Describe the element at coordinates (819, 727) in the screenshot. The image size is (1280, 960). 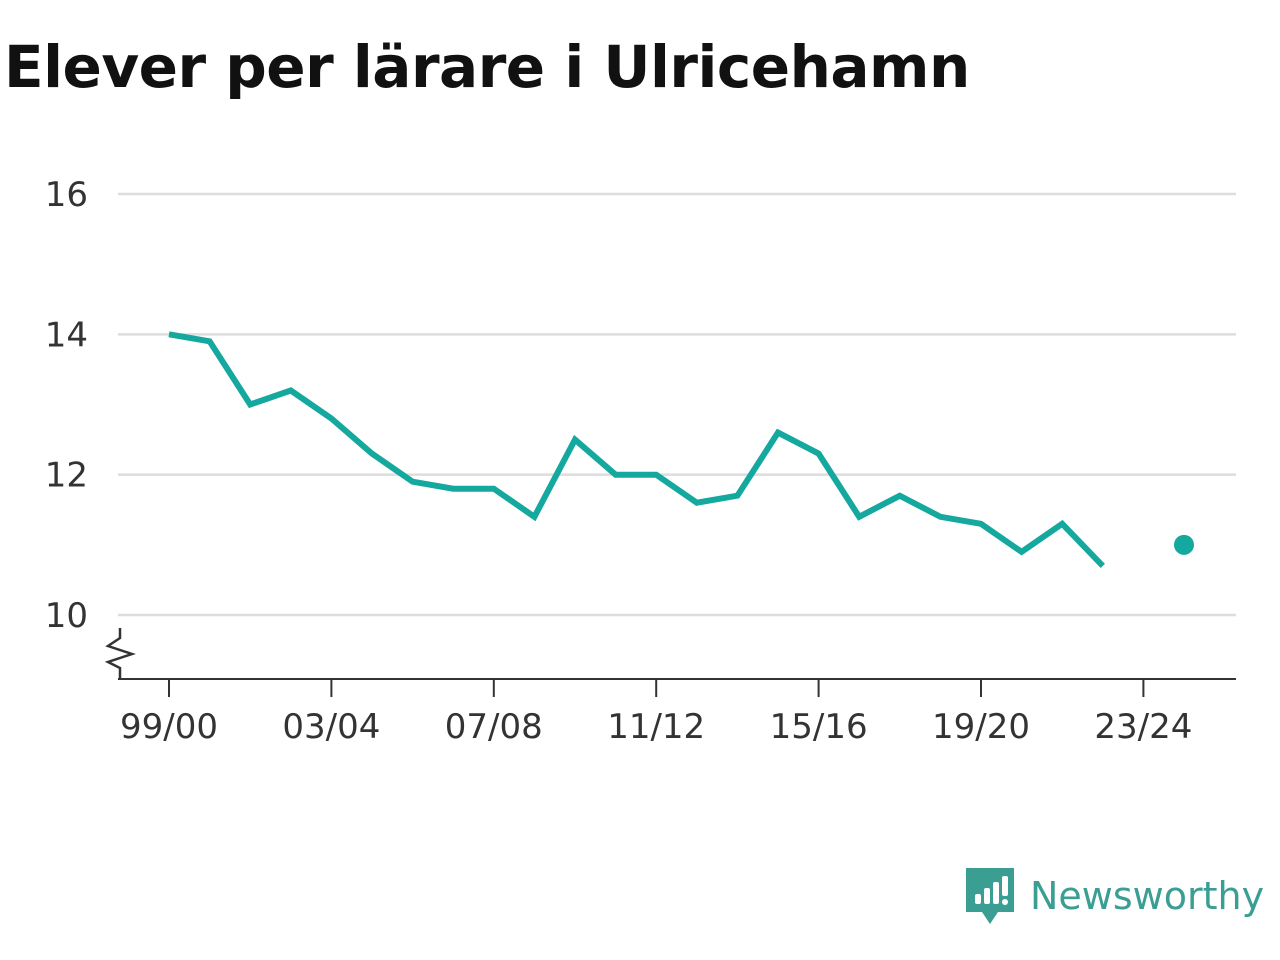
I see `x-tick-label: 15/16` at that location.